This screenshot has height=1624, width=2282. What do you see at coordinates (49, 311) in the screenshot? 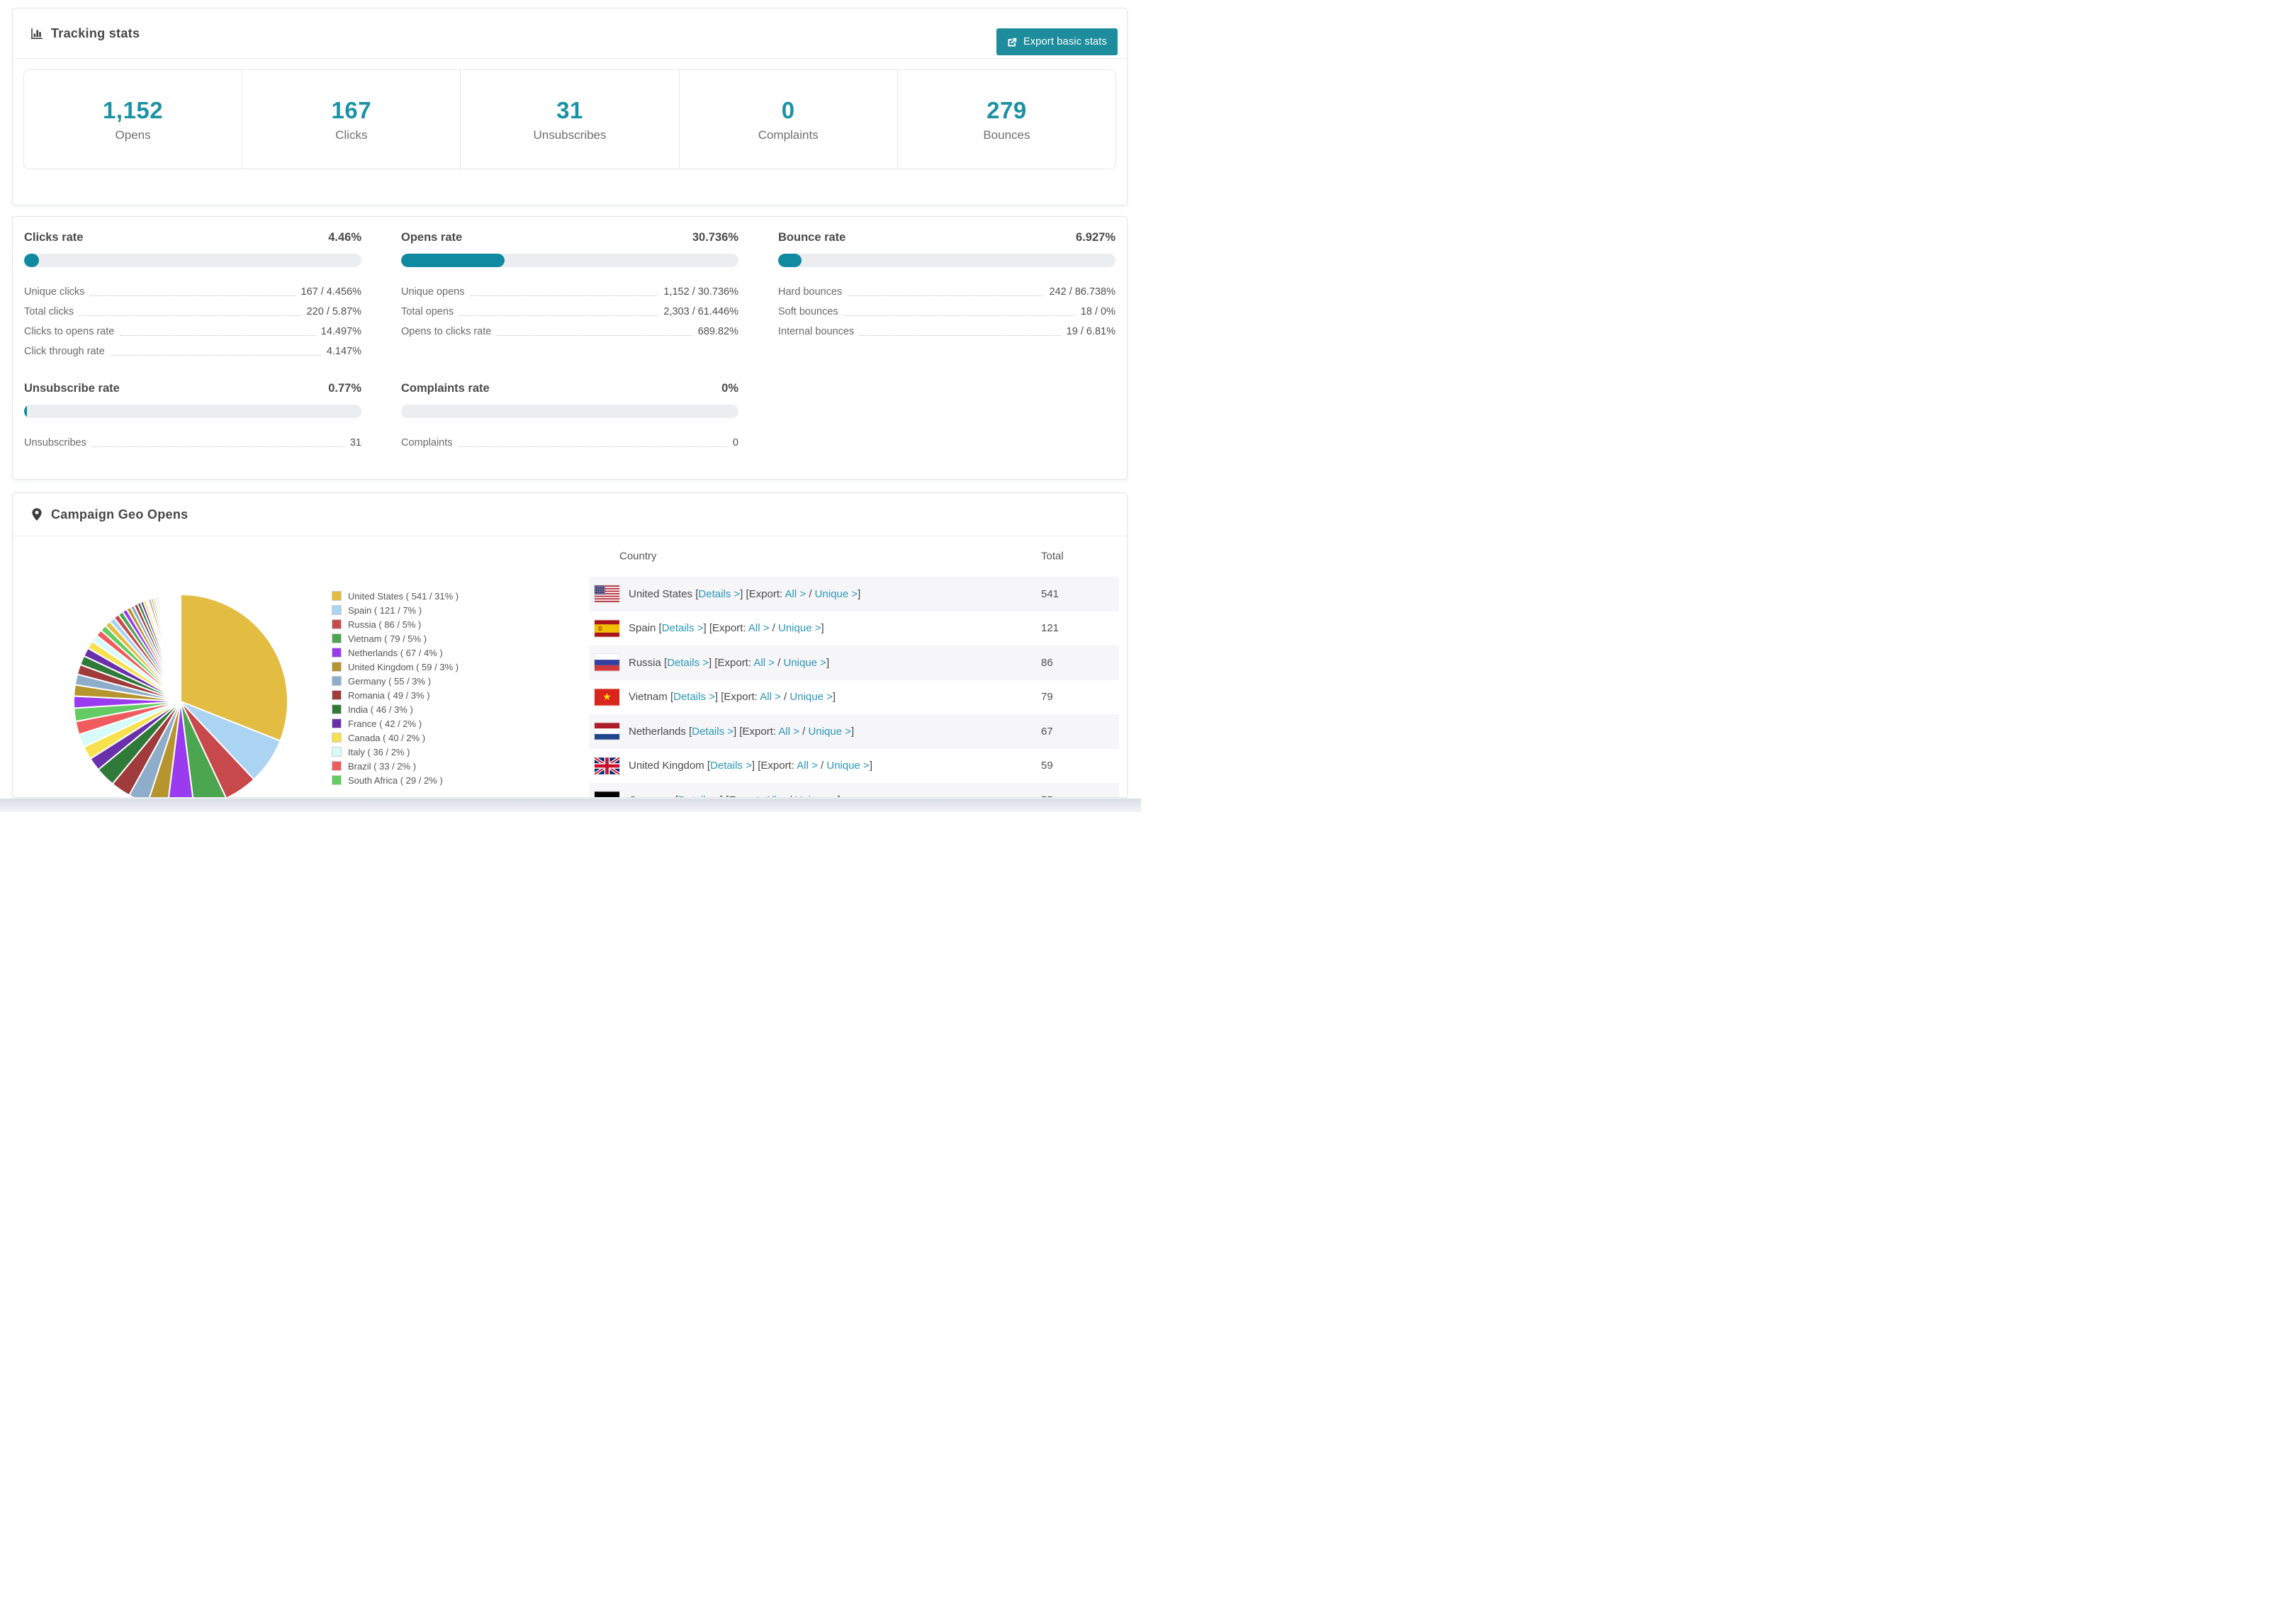
I see `rate-row-label: Total clicks` at bounding box center [49, 311].